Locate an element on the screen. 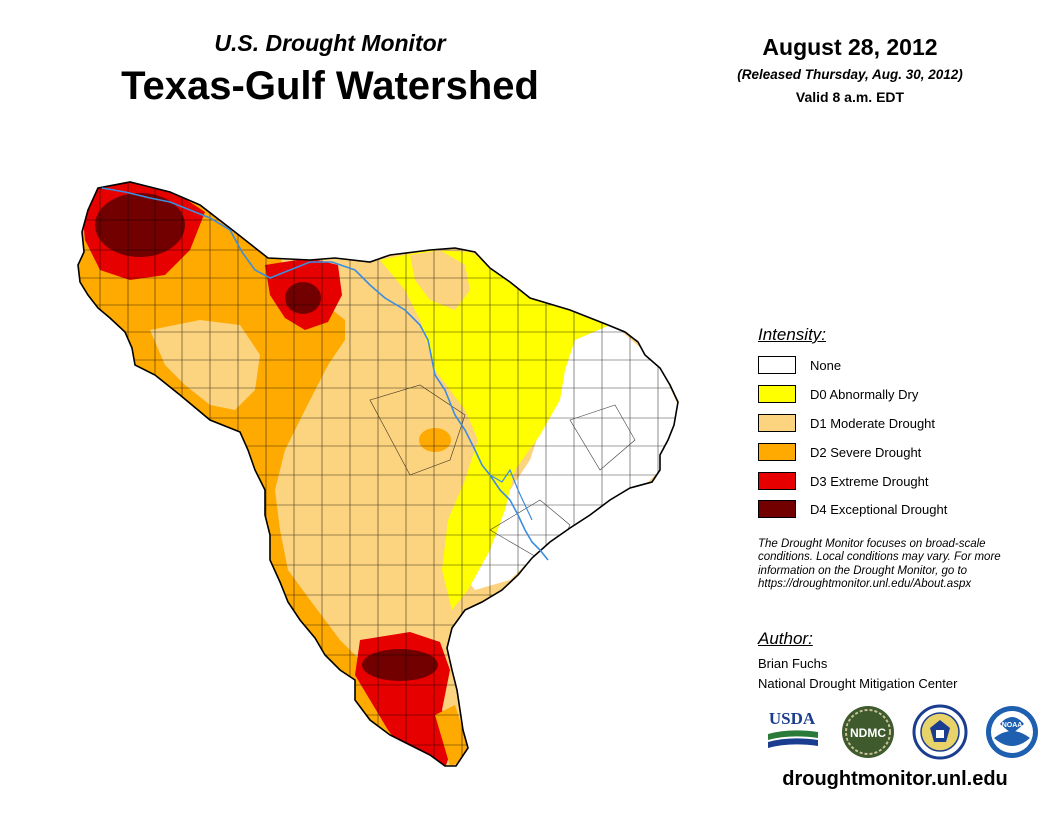 The width and height of the screenshot is (1056, 816). legend-label: None is located at coordinates (826, 365).